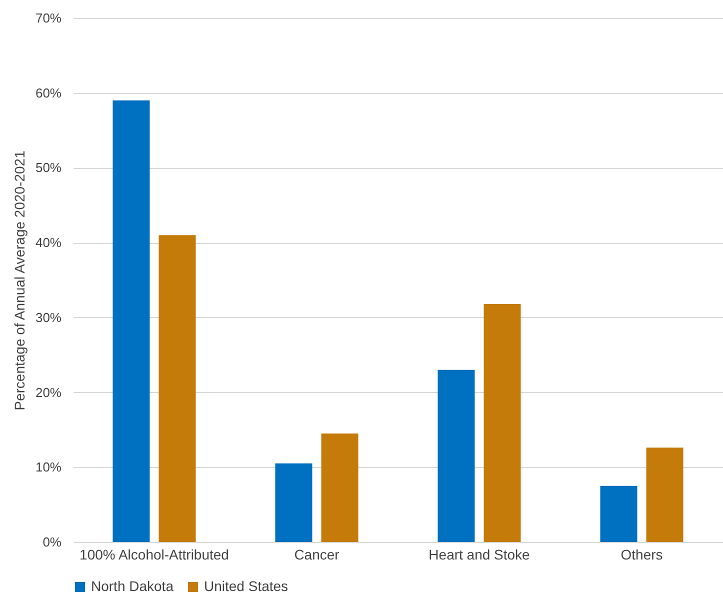 The height and width of the screenshot is (602, 723). What do you see at coordinates (48, 18) in the screenshot?
I see `y-tick-label: 70%` at bounding box center [48, 18].